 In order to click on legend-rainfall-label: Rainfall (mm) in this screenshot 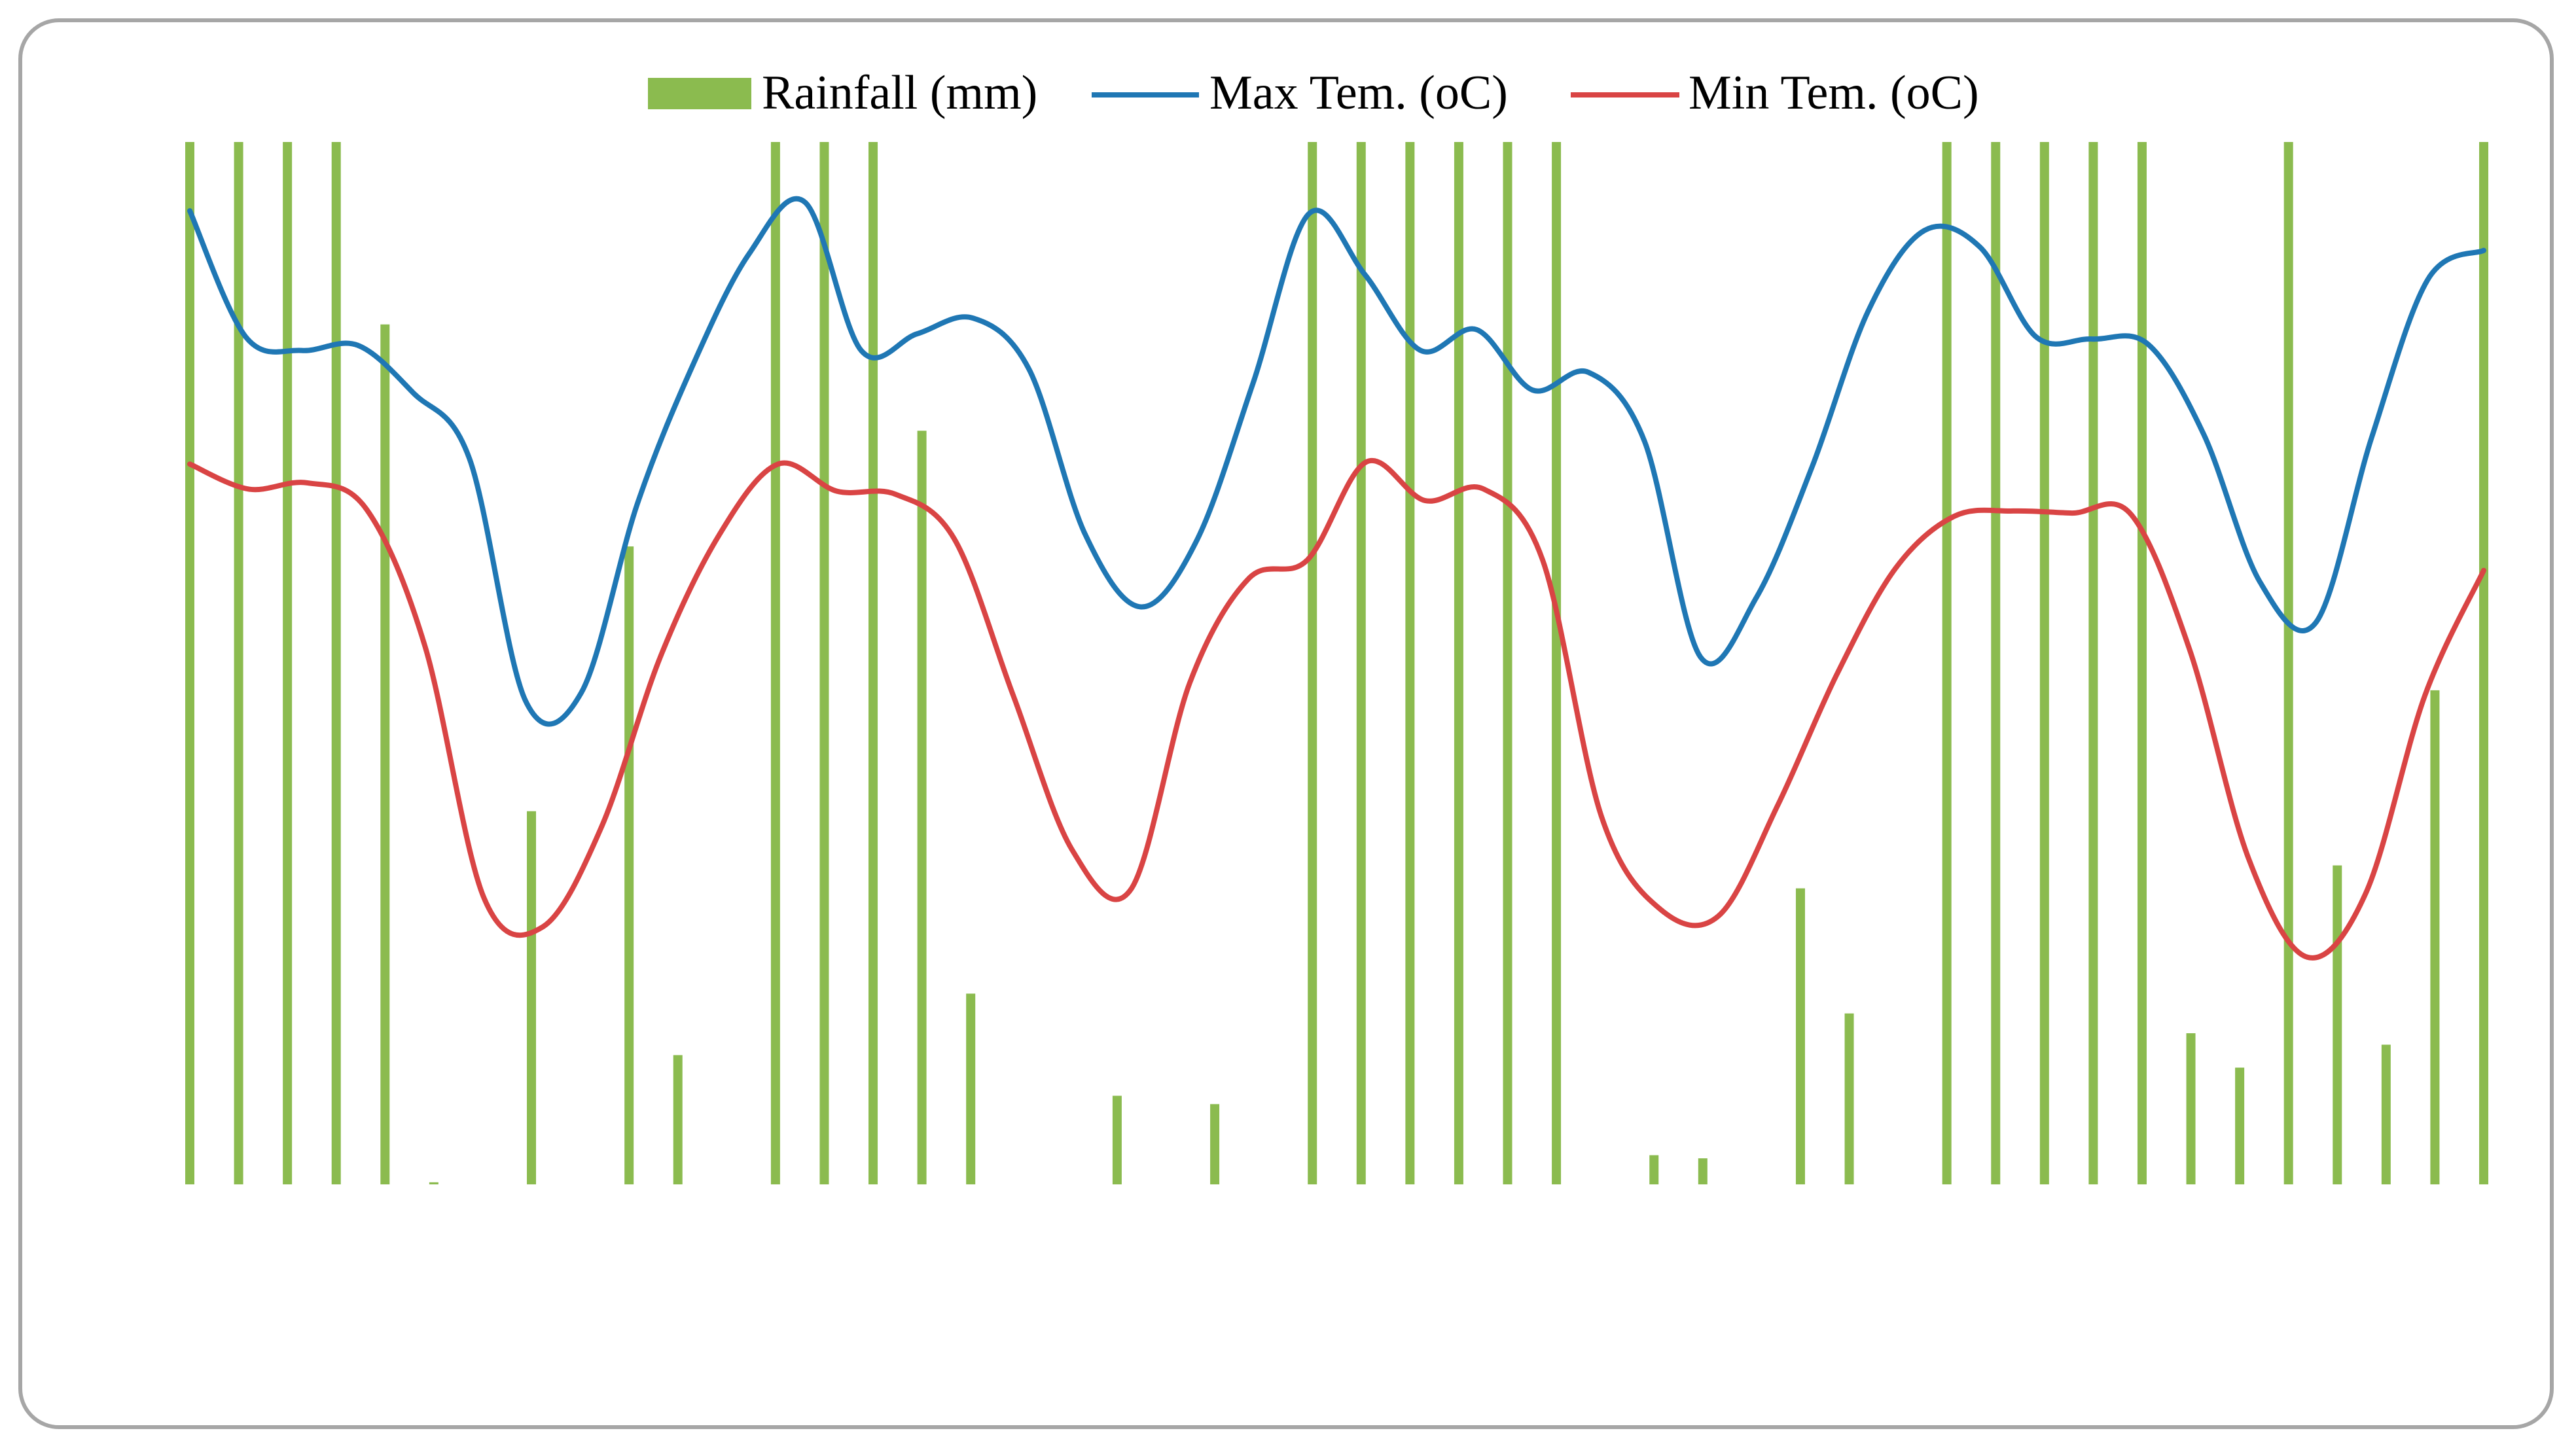, I will do `click(899, 93)`.